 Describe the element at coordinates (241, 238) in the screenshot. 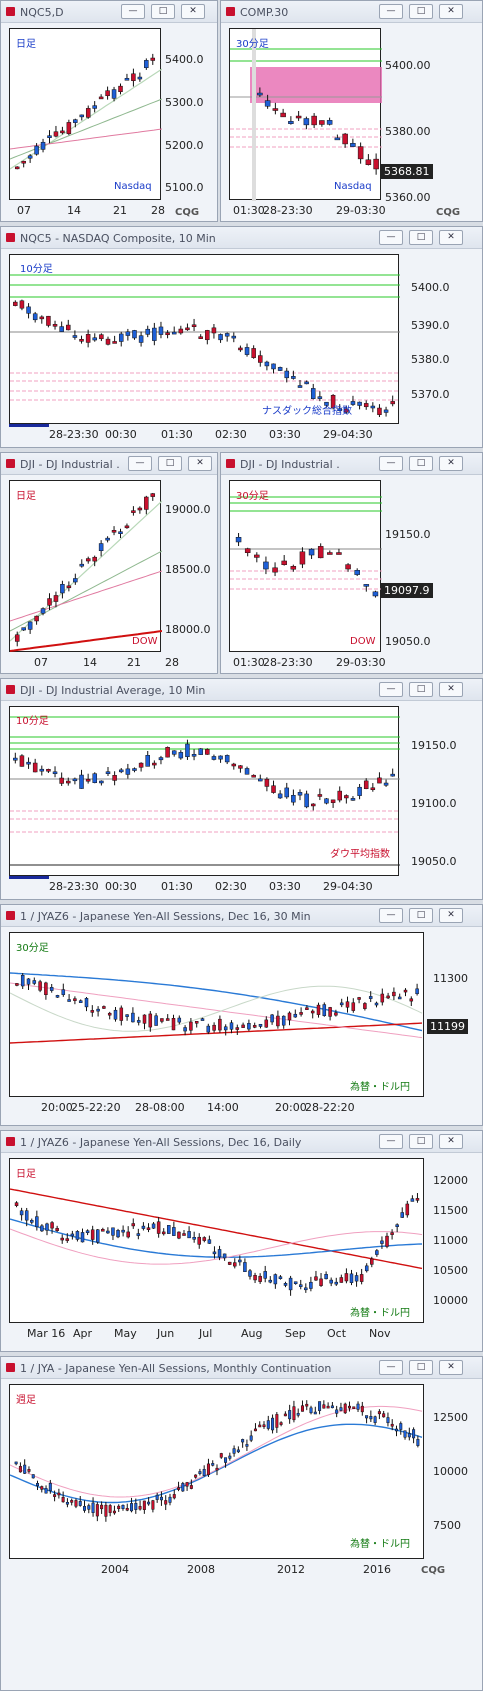

I see `title-bar: NQC5 - NASDAQ Composite, 10 Min — □ ✕` at that location.